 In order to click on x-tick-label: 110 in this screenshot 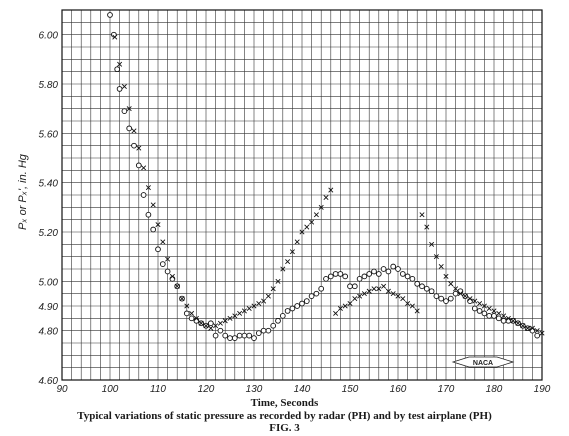, I will do `click(158, 389)`.